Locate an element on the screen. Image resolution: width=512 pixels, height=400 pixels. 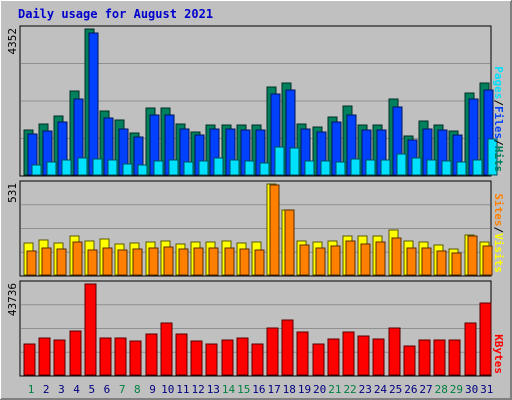
x-axis-label-day-20: 20 is located at coordinates (319, 389).